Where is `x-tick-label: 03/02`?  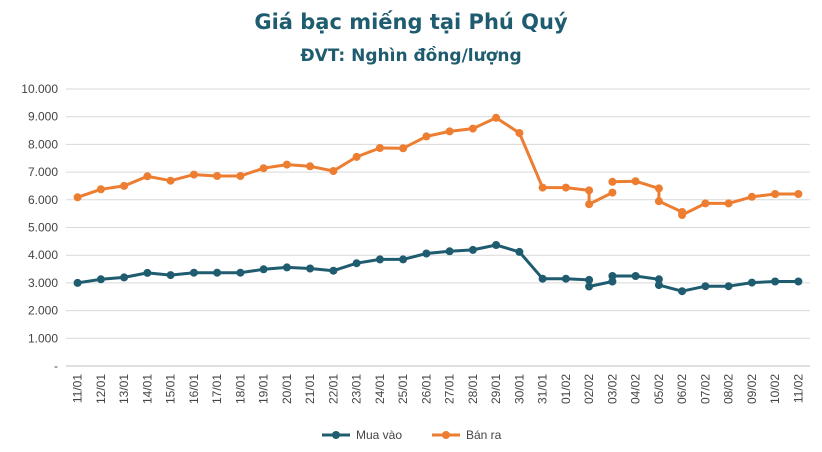
x-tick-label: 03/02 is located at coordinates (612, 389).